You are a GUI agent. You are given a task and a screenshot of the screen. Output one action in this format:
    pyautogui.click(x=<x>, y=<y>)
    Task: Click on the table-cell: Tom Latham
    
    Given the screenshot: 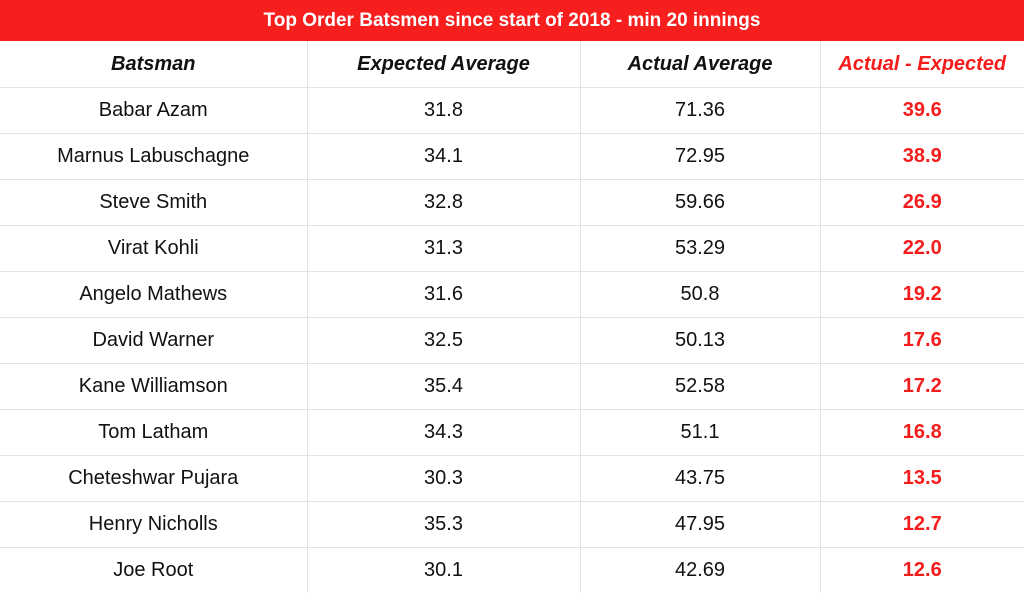 What is the action you would take?
    pyautogui.click(x=154, y=432)
    